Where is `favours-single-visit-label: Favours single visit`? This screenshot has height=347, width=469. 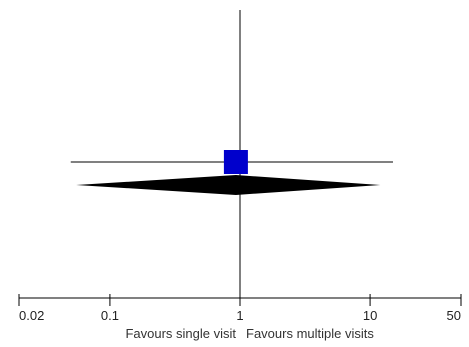
favours-single-visit-label: Favours single visit is located at coordinates (180, 333).